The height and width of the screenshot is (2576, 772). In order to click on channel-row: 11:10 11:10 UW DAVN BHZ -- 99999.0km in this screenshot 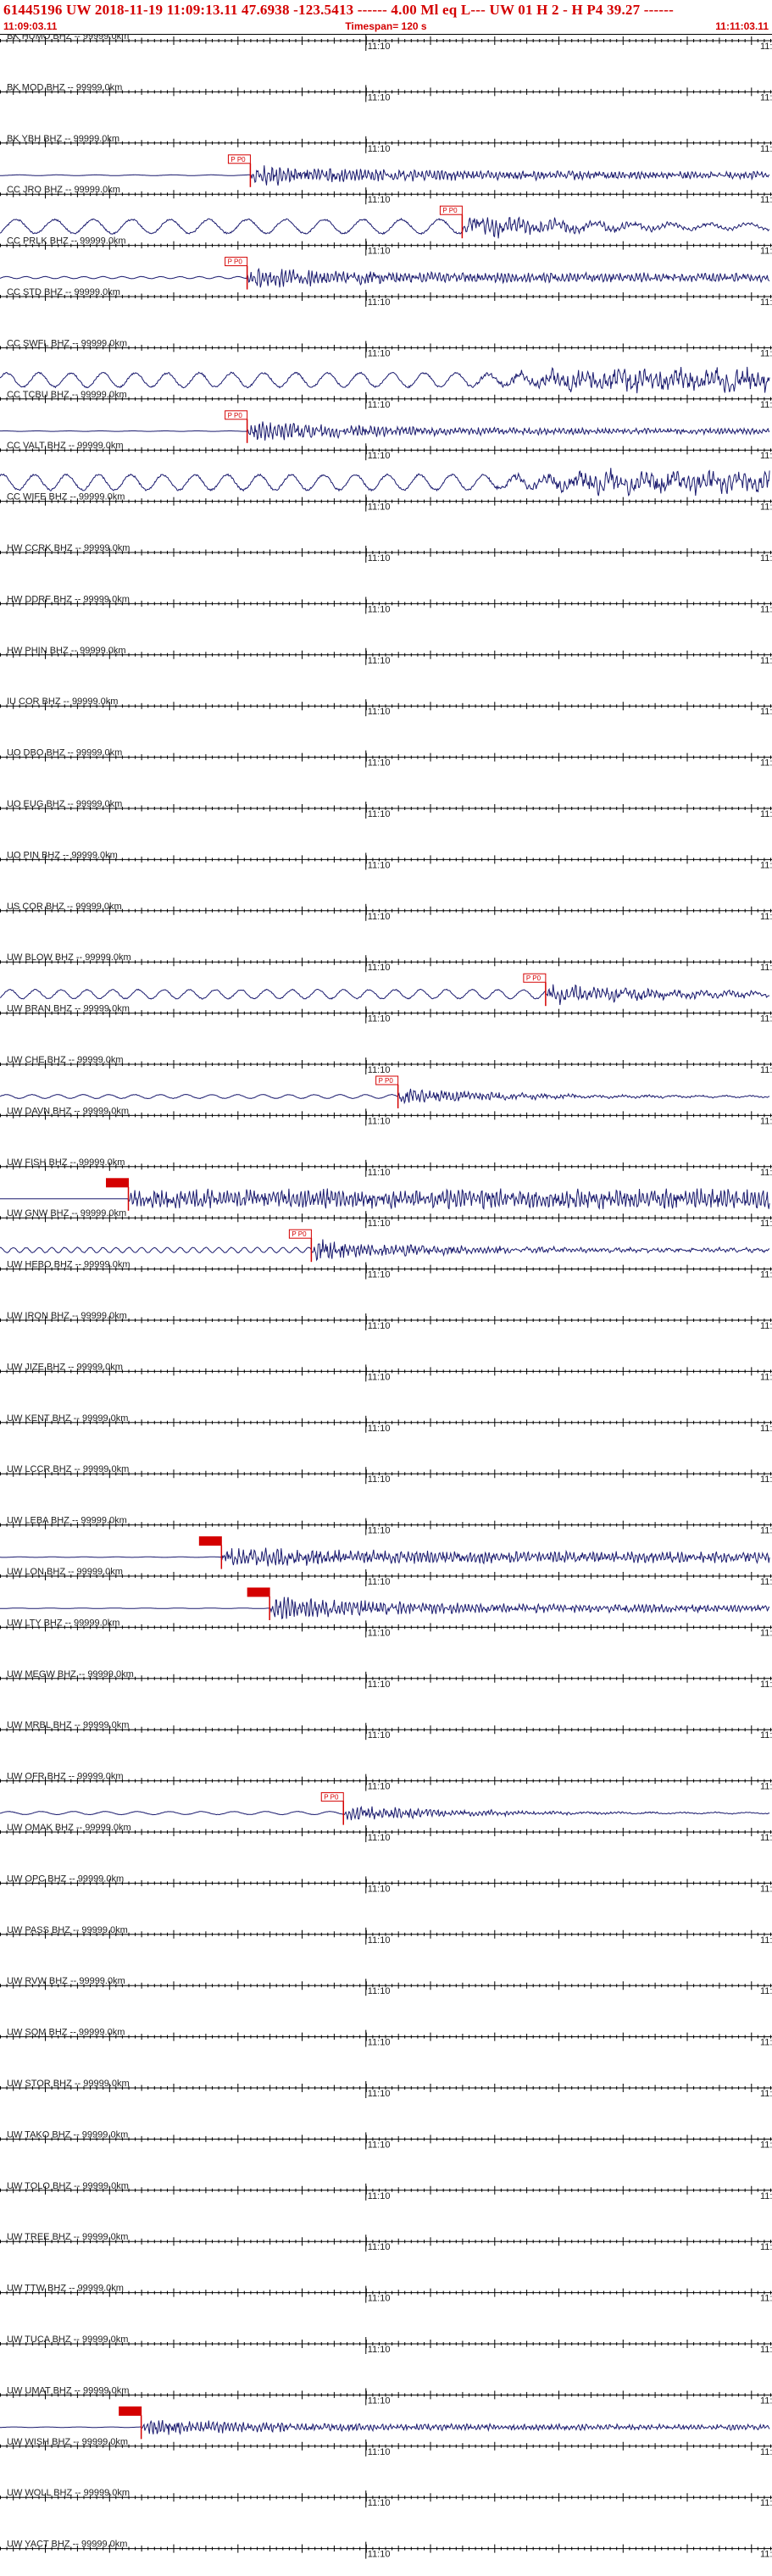, I will do `click(386, 1116)`.